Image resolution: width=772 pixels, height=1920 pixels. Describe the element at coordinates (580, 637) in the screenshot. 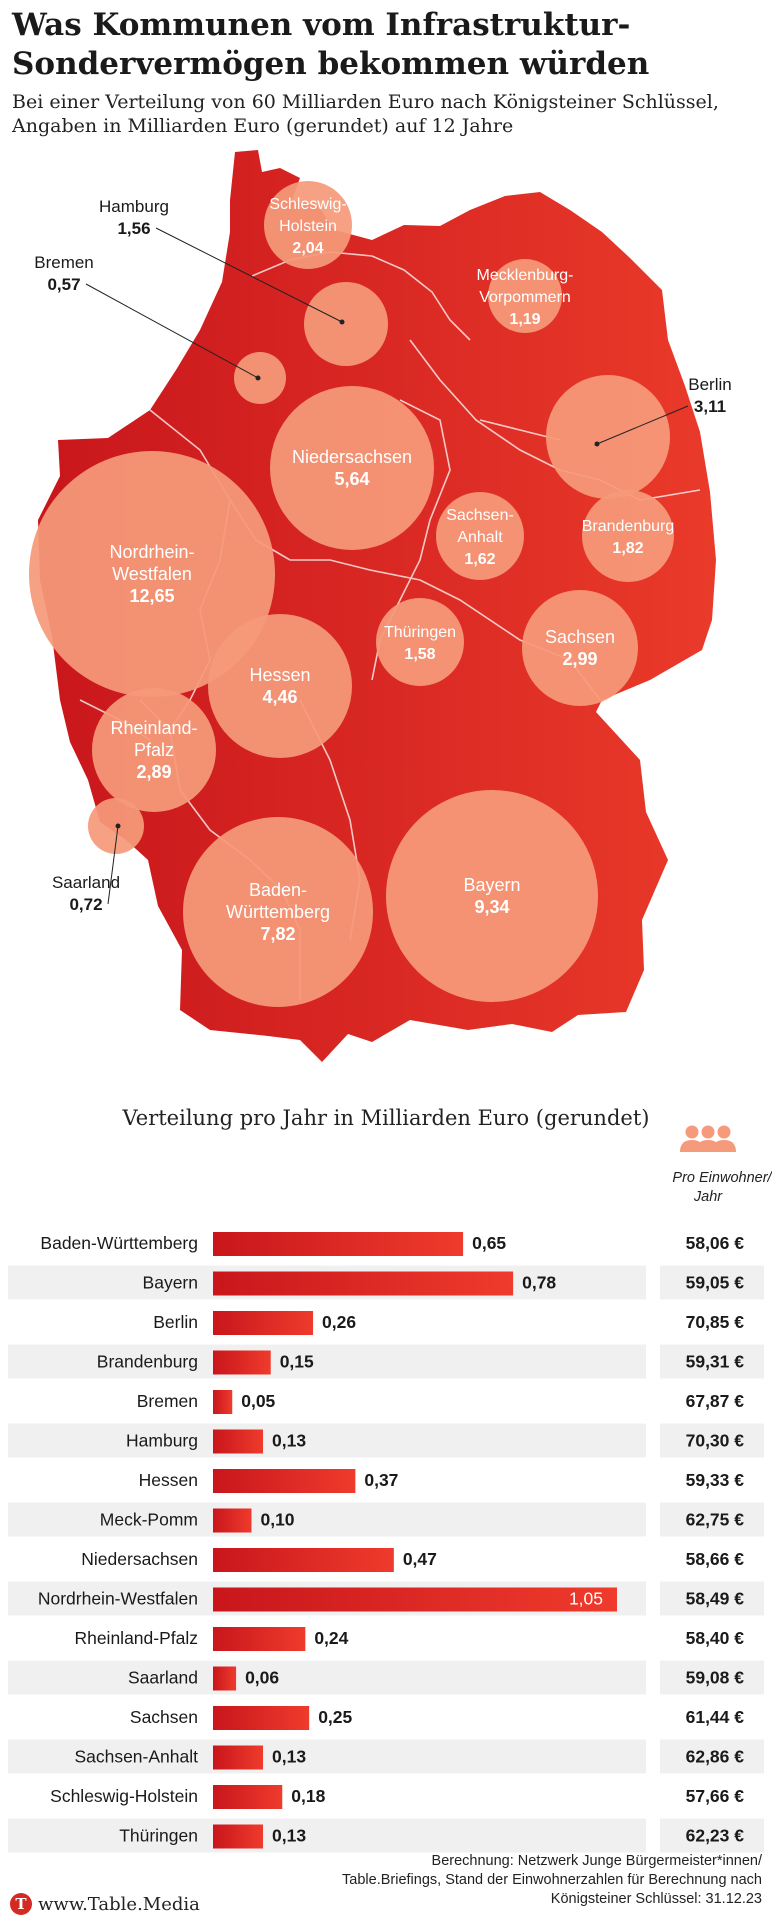

I see `region-label-sachsen: Sachsen` at that location.